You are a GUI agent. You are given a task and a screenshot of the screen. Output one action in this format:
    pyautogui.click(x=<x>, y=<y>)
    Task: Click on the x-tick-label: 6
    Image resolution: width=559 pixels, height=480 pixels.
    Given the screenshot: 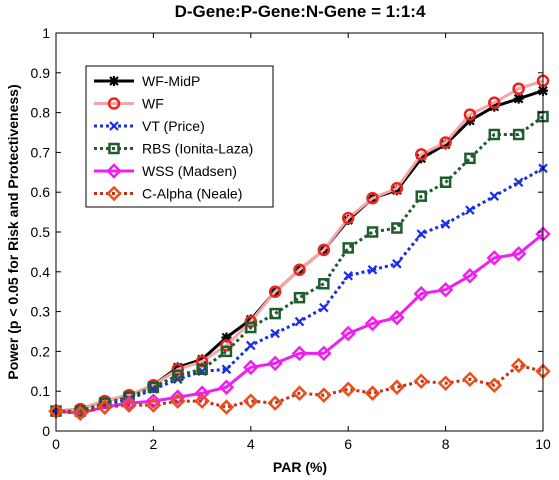 What is the action you would take?
    pyautogui.click(x=348, y=444)
    